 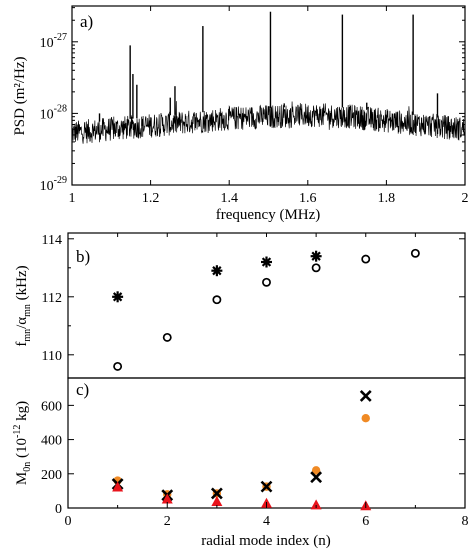 What do you see at coordinates (465, 198) in the screenshot?
I see `panel-a-xtick-label: 2` at bounding box center [465, 198].